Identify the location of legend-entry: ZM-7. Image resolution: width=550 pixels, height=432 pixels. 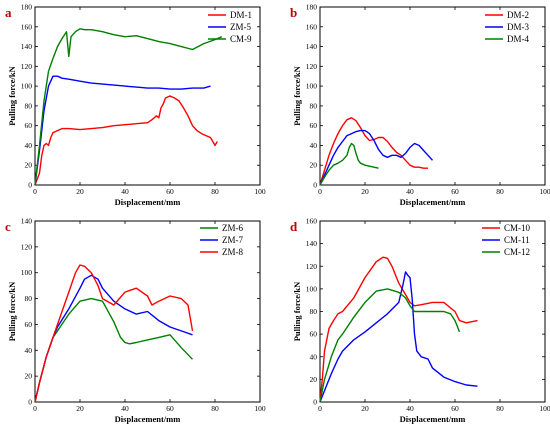
(232, 240).